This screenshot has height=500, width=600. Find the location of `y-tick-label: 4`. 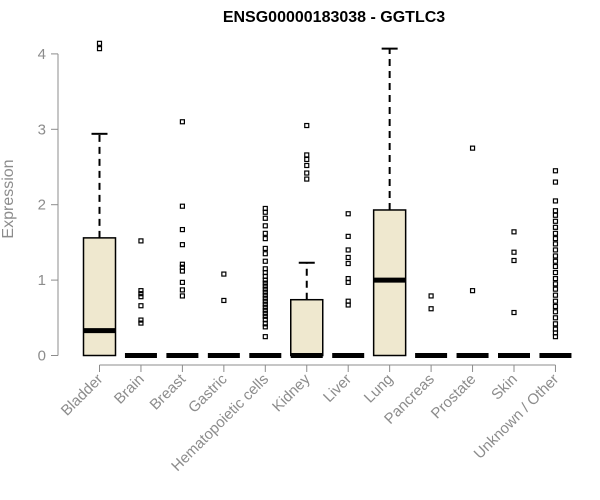

y-tick-label: 4 is located at coordinates (42, 54).